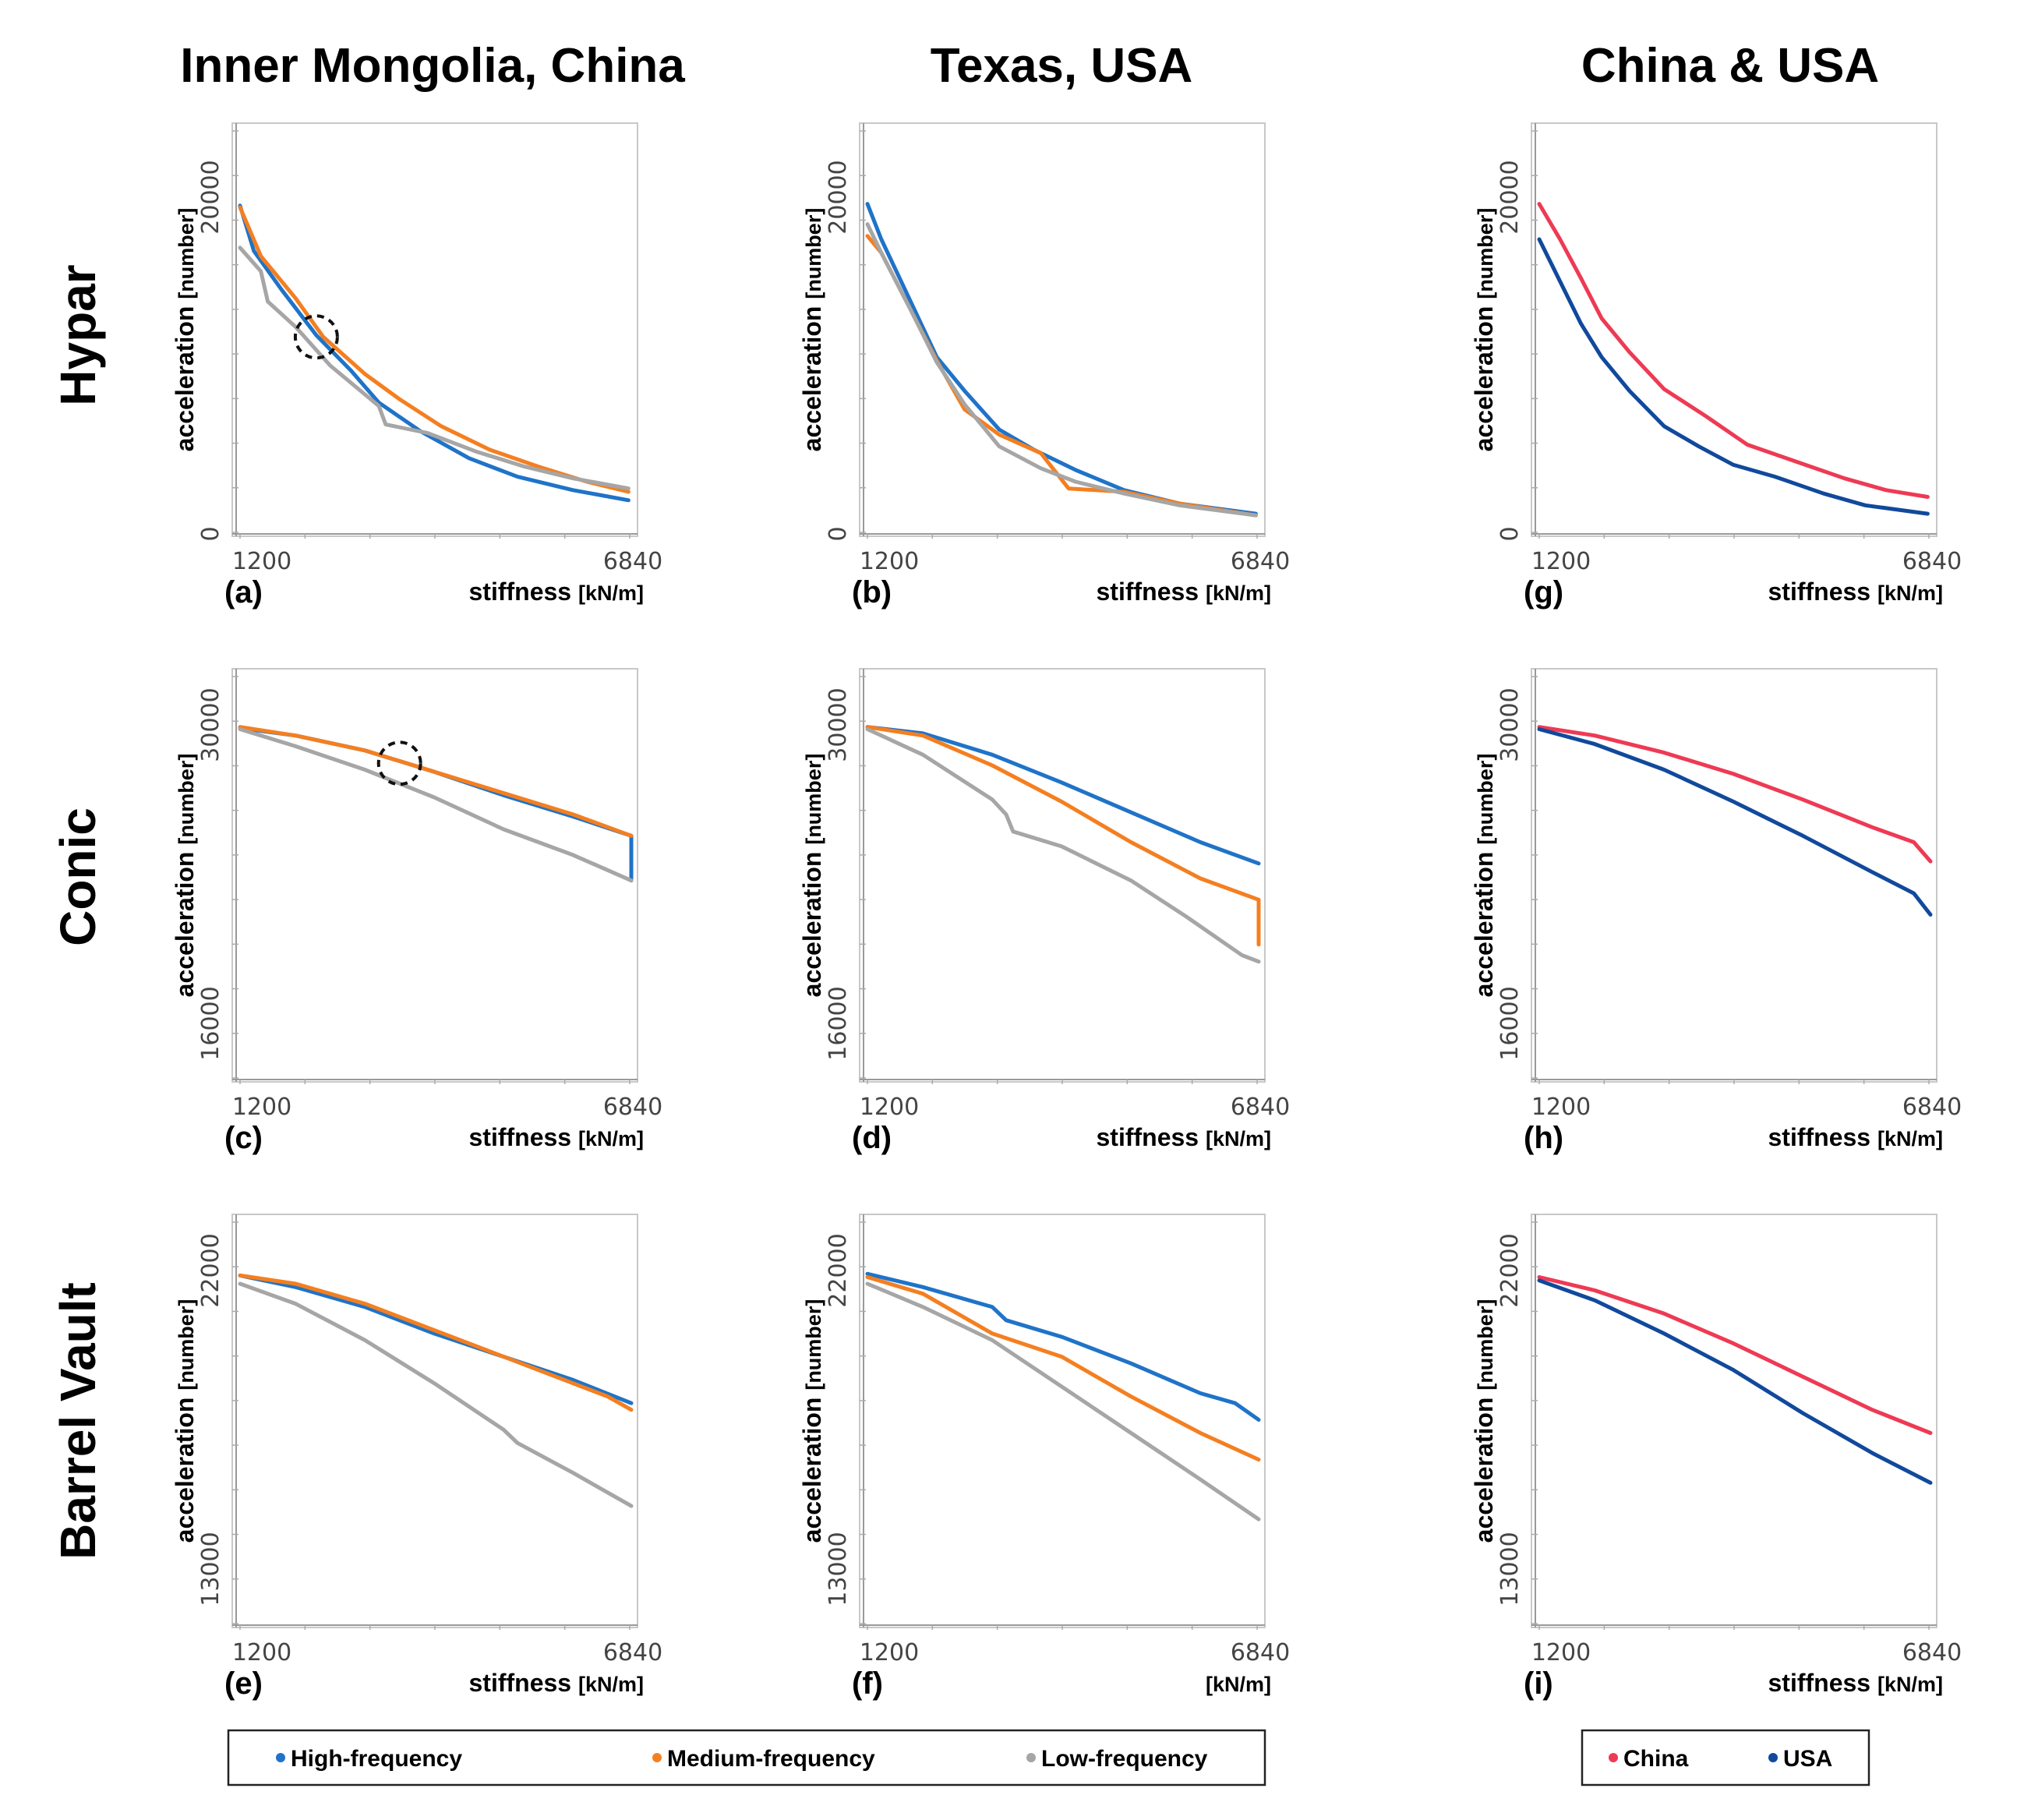  Describe the element at coordinates (243, 1138) in the screenshot. I see `panel-label-c: (c)` at that location.